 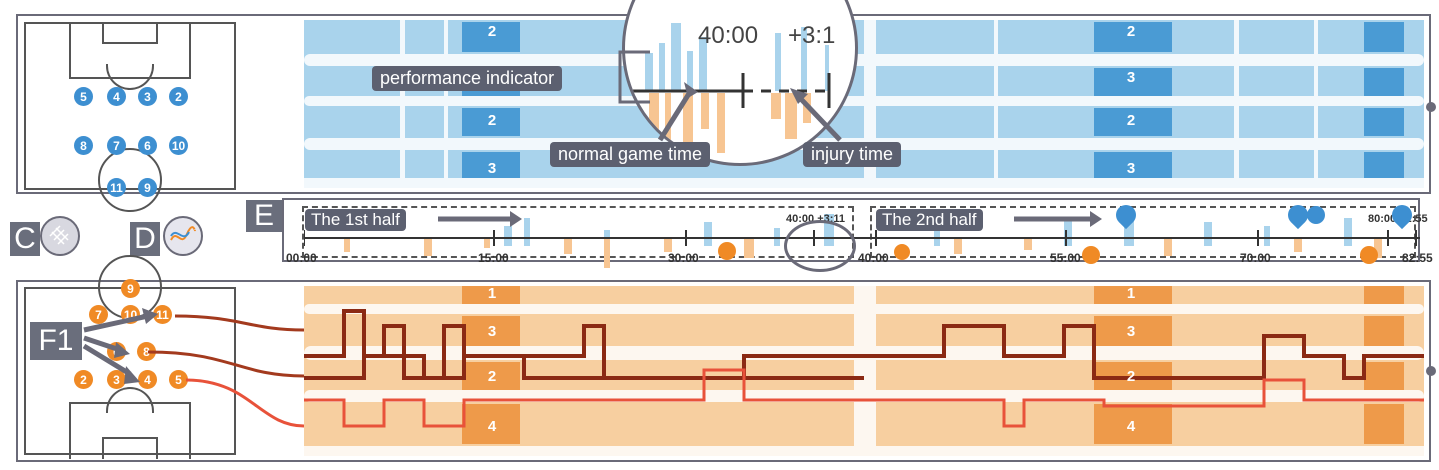 What do you see at coordinates (193, 368) in the screenshot?
I see `player-link-curves` at bounding box center [193, 368].